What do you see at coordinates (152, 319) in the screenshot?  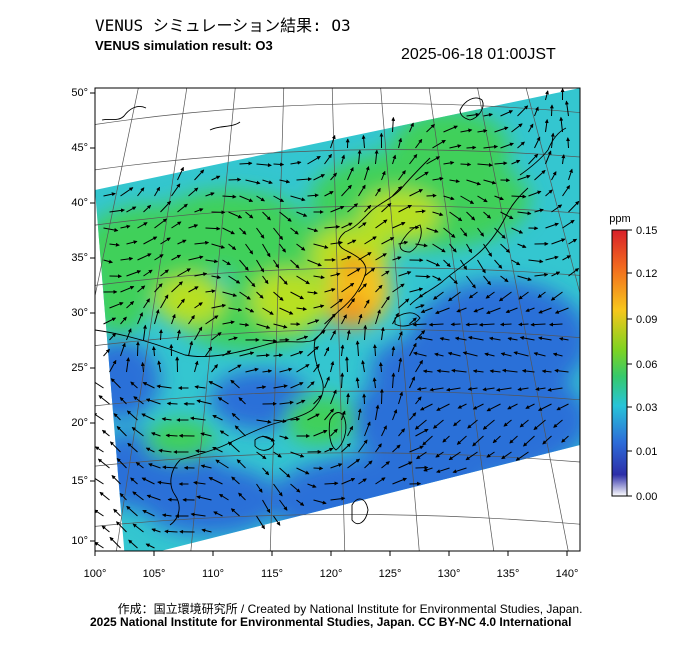 I see `lon-line` at bounding box center [152, 319].